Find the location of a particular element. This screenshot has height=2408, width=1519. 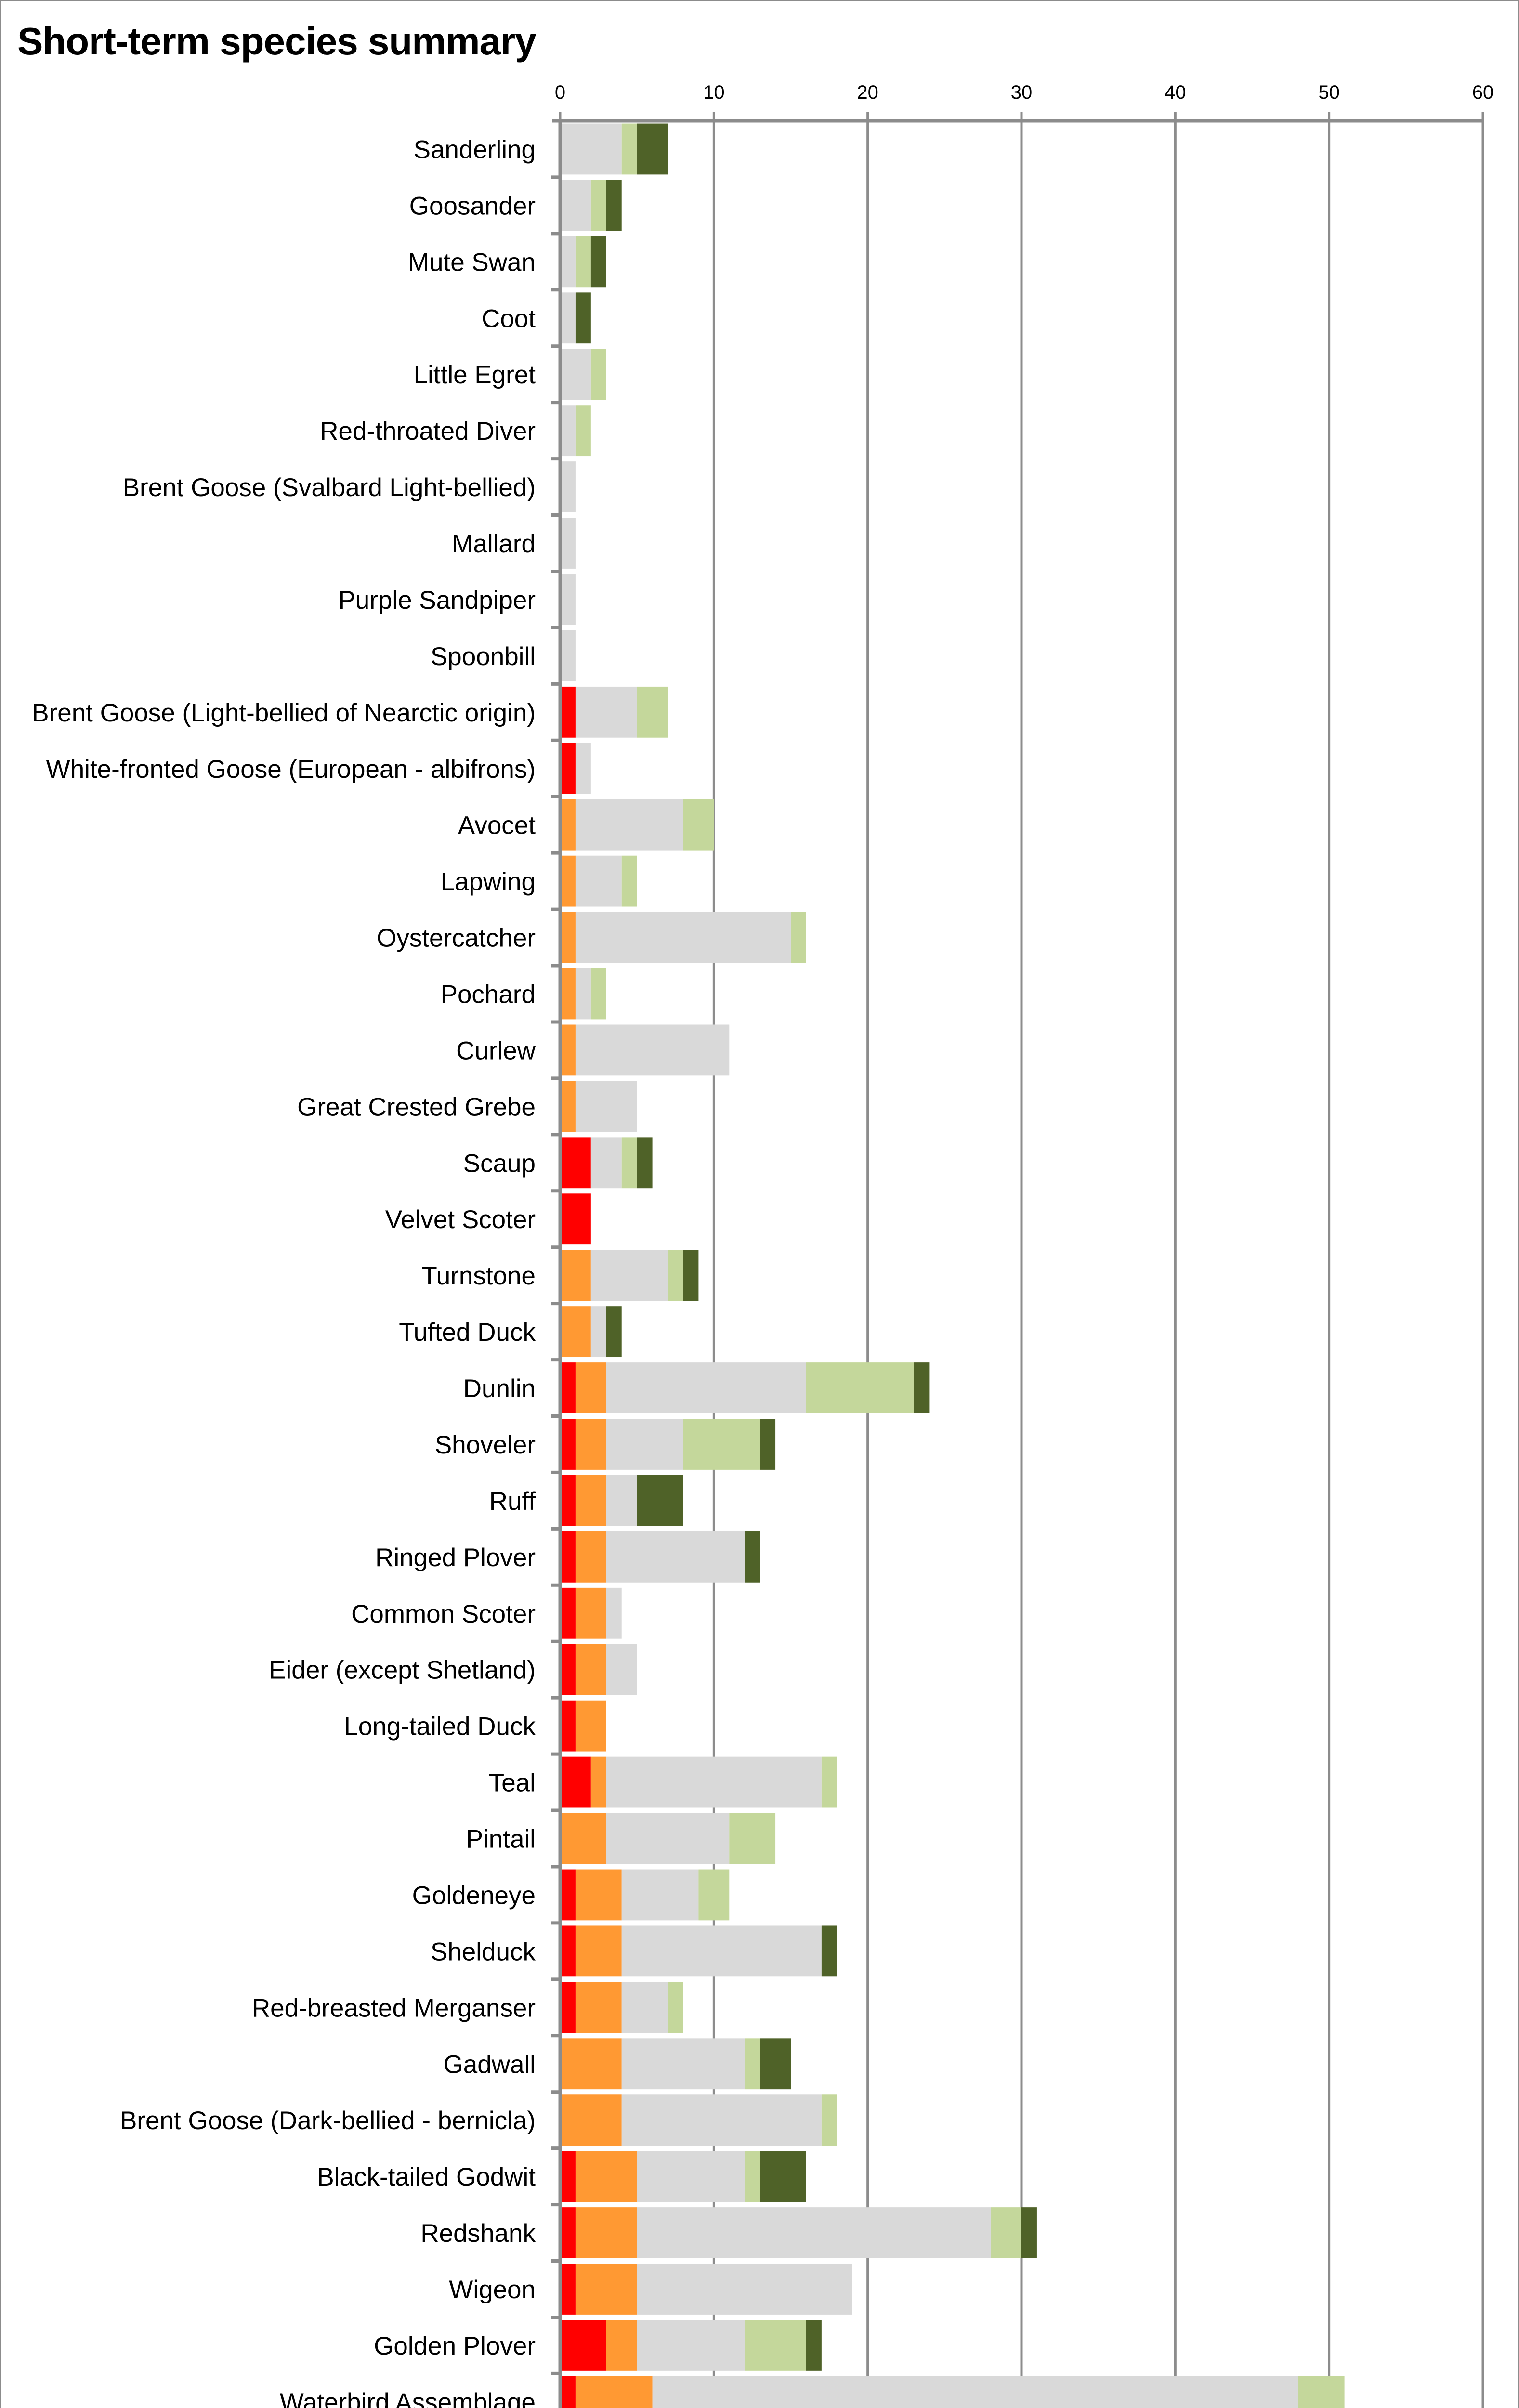

category-label: Turnstone is located at coordinates (478, 1276).